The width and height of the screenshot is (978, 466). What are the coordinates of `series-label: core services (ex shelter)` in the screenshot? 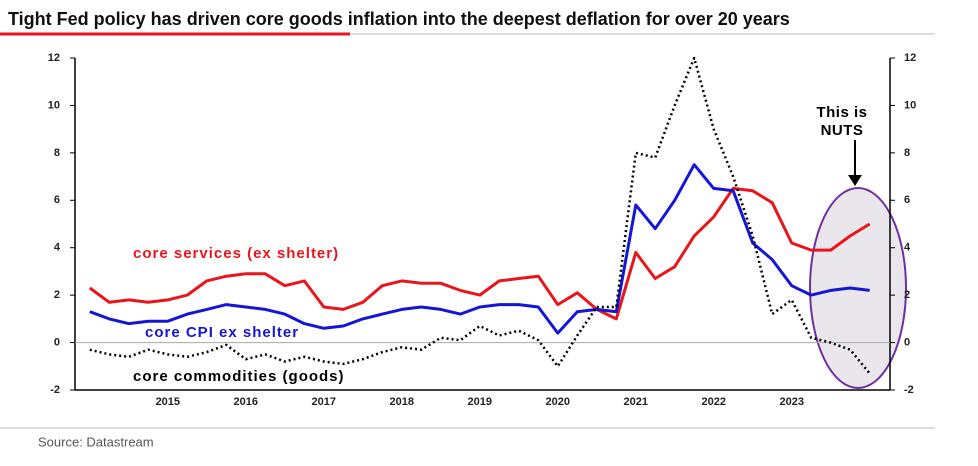 It's located at (236, 253).